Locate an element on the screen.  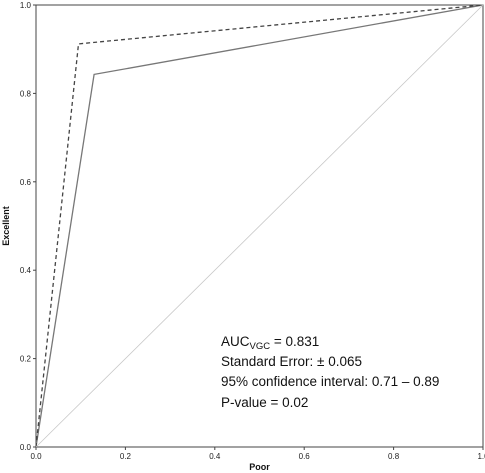
standard-error-annotation: Standard Error: ± 0.065 is located at coordinates (291, 361).